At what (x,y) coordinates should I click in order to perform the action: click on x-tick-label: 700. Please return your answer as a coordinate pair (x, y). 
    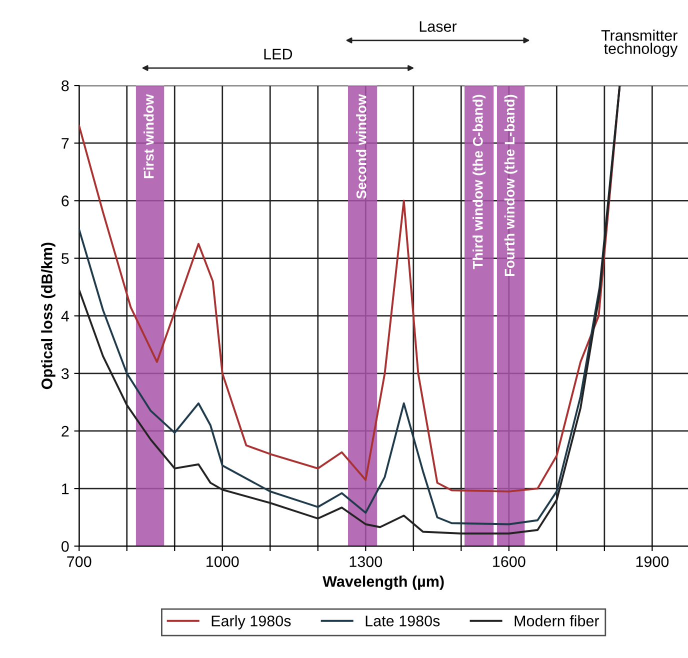
    Looking at the image, I should click on (79, 562).